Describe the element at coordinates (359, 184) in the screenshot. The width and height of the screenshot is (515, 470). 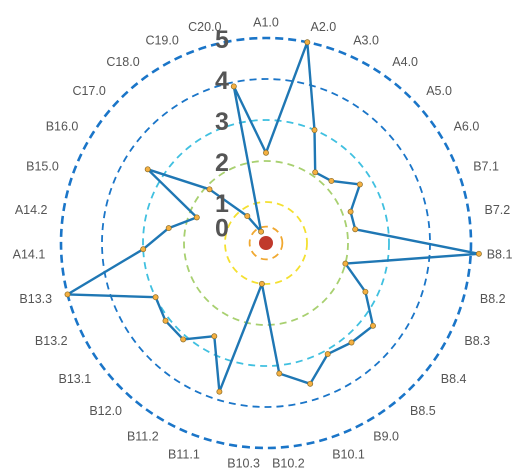
I see `data-point-A6.0` at that location.